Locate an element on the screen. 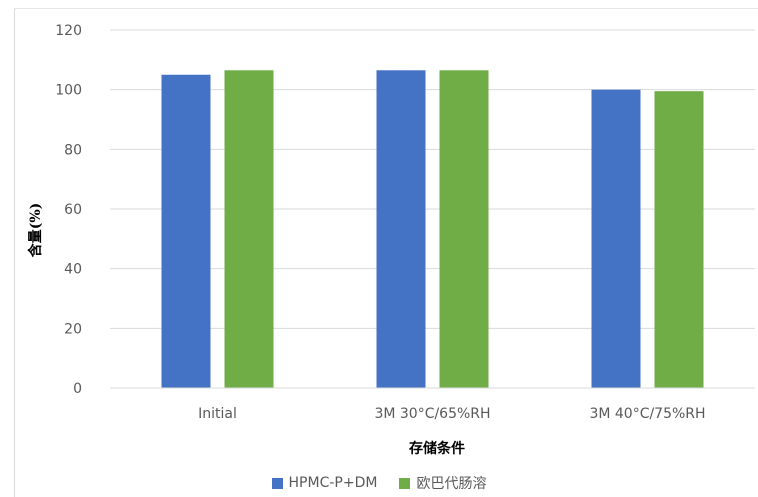  y-axis-ticks: 0 20 40 60 80 100 120 is located at coordinates (68, 210).